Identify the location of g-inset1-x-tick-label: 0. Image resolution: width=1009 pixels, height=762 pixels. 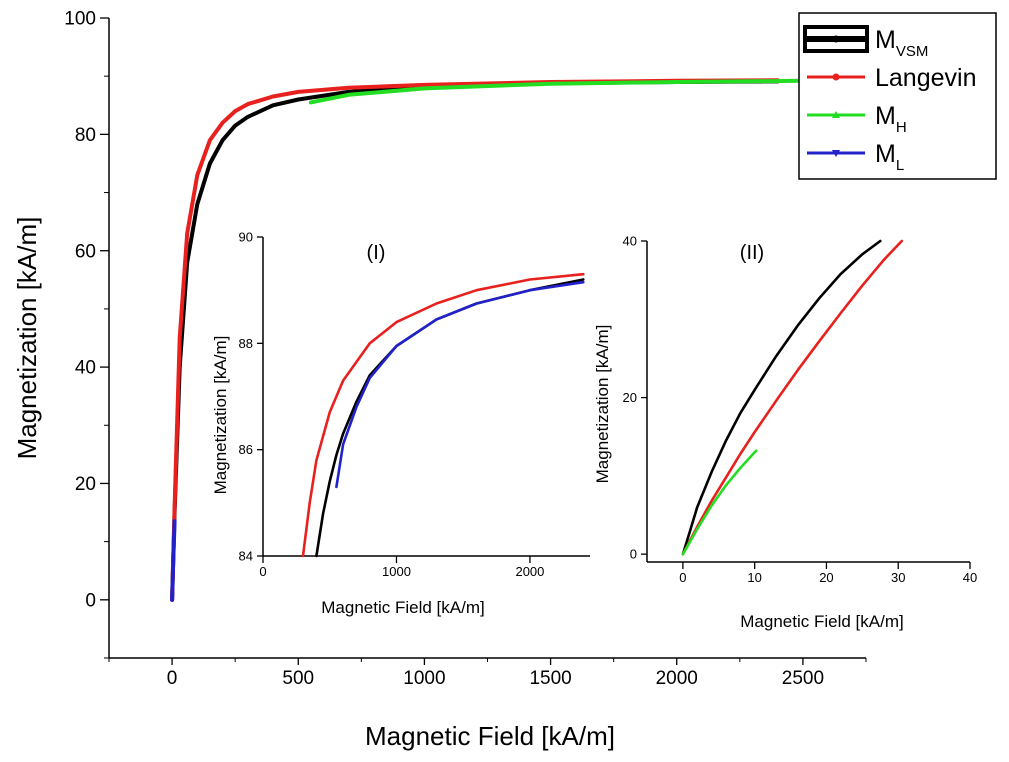
(262, 571).